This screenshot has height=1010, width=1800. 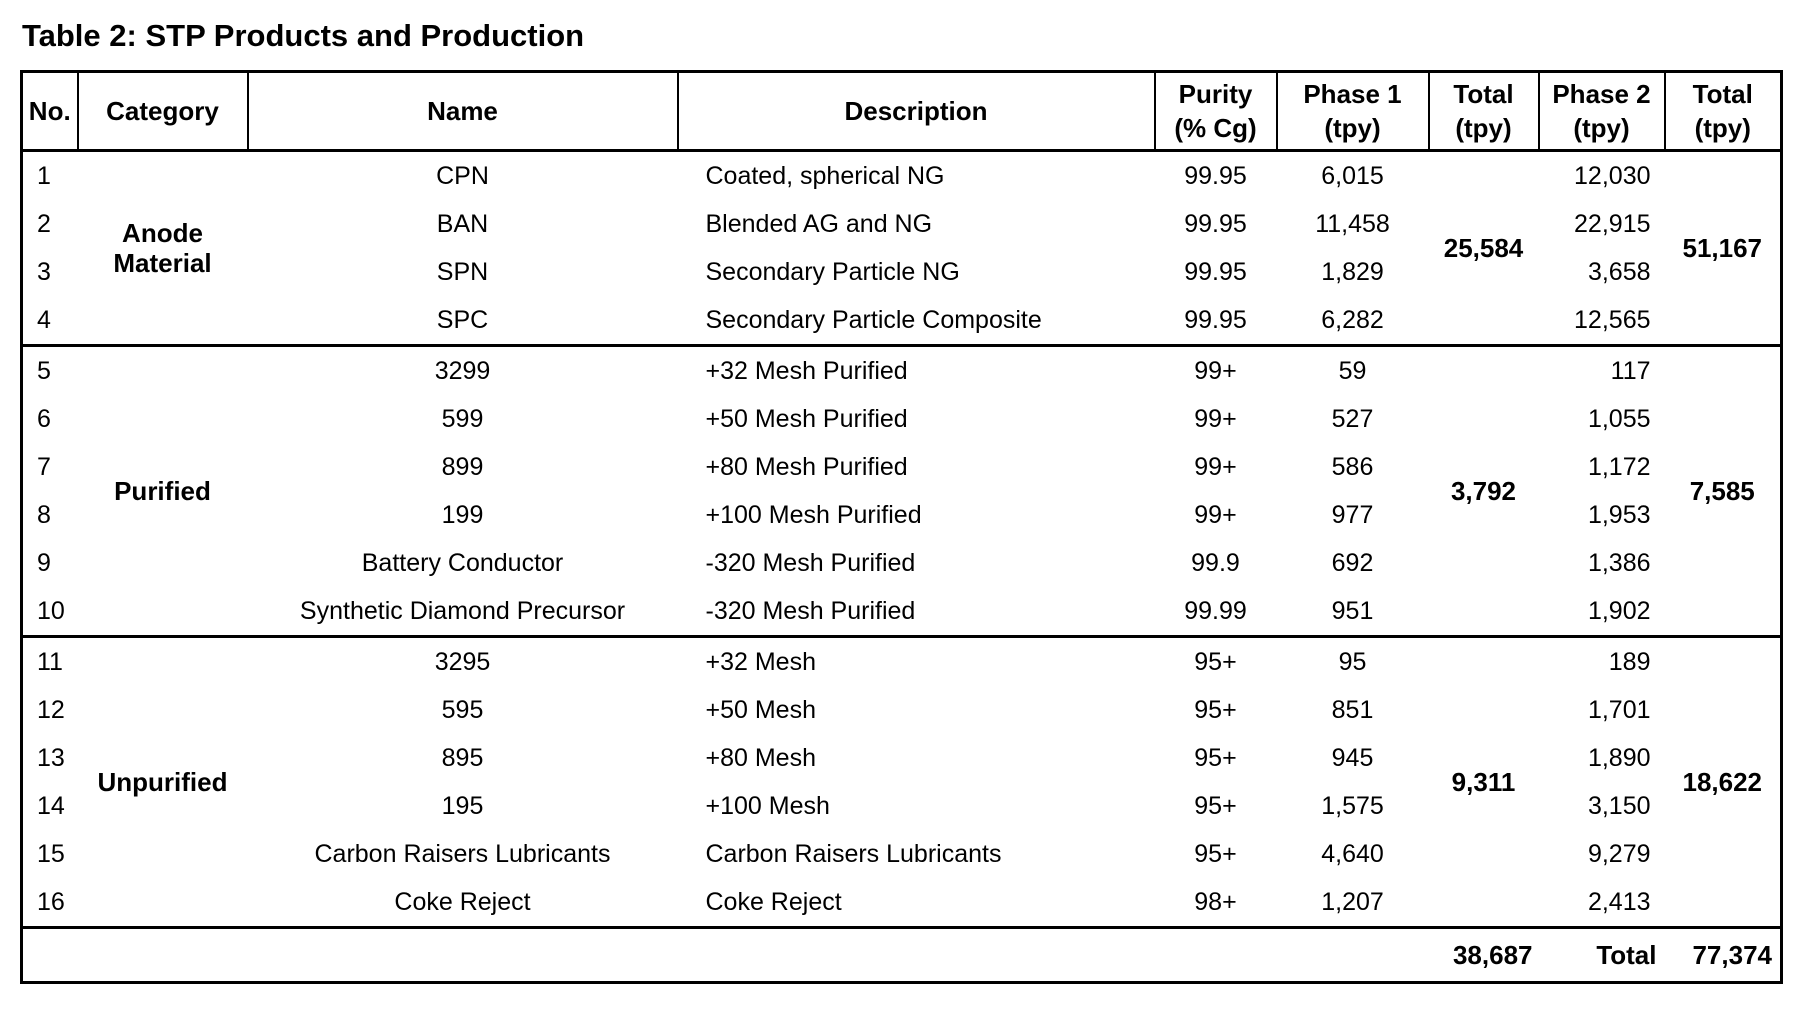 I want to click on product-name-cell: Coke Reject, so click(x=462, y=901).